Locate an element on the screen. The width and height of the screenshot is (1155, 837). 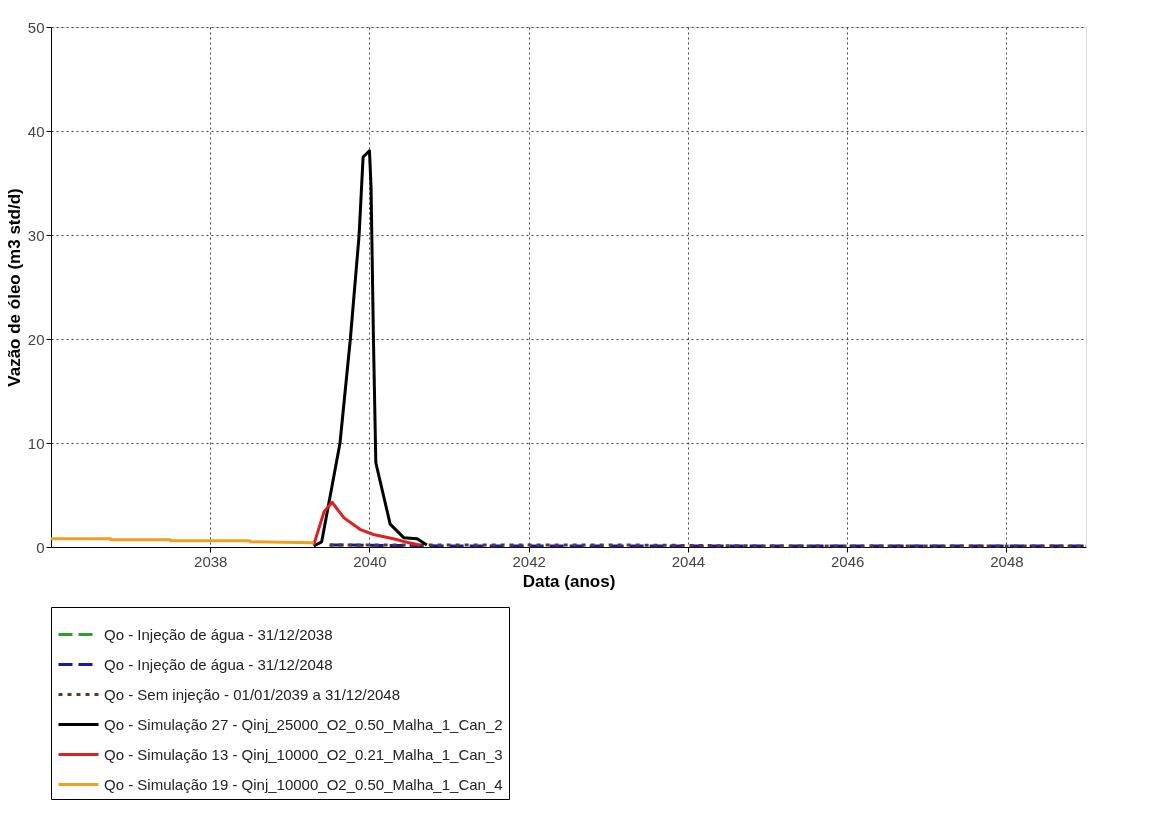
legend-label: Qo - Simulação 13 - Qinj_10000_O2_0.21_Malha_1_Can_3 is located at coordinates (303, 754).